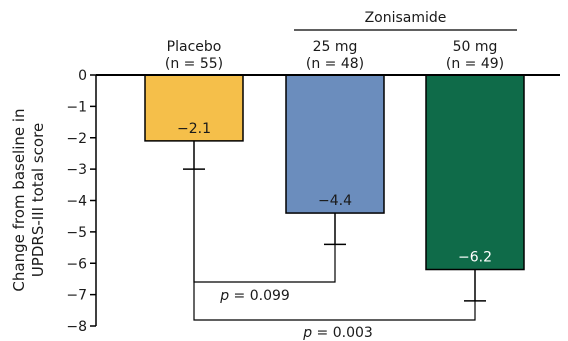 This screenshot has height=341, width=568. Describe the element at coordinates (38, 200) in the screenshot. I see `y-axis-title-line: UPDRS-III total score` at that location.